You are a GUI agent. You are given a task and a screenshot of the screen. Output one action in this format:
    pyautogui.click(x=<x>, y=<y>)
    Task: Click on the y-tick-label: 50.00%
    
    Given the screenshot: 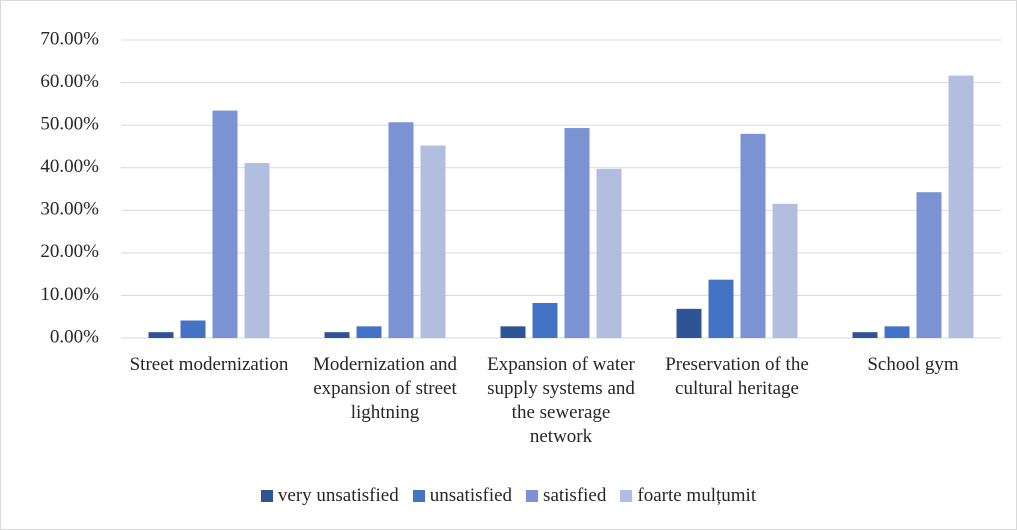 What is the action you would take?
    pyautogui.click(x=69, y=124)
    